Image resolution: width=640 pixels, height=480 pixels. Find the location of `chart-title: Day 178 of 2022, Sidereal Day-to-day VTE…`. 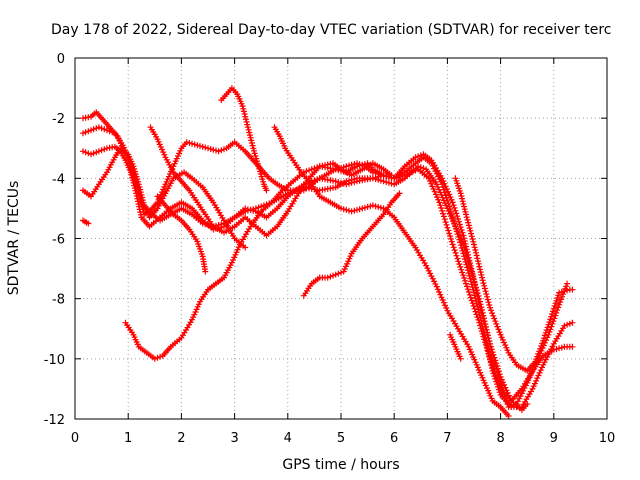

chart-title: Day 178 of 2022, Sidereal Day-to-day VTE… is located at coordinates (331, 30).